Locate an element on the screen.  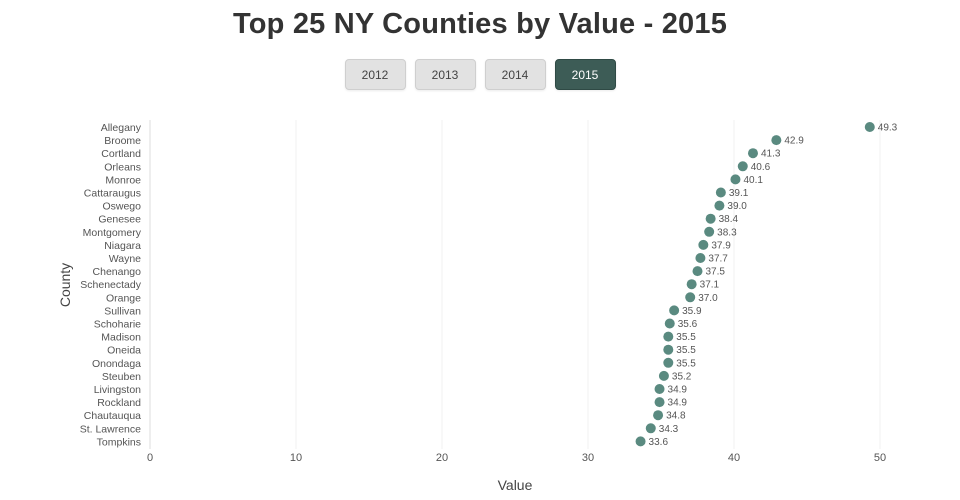
data-label: 33.6 is located at coordinates (659, 442).